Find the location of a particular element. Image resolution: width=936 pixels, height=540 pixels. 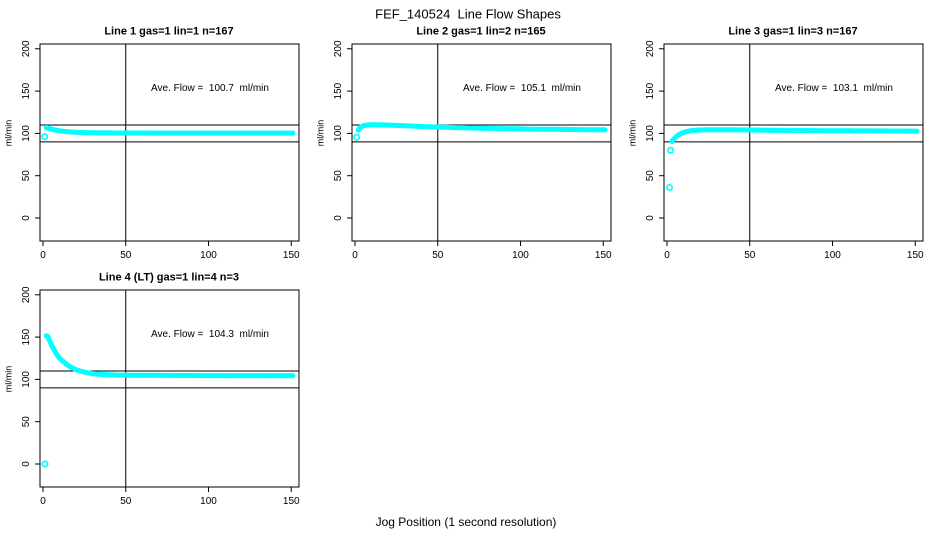

subplot-title-line3: Line 3 gas=1 lin=3 n=167 is located at coordinates (793, 31).